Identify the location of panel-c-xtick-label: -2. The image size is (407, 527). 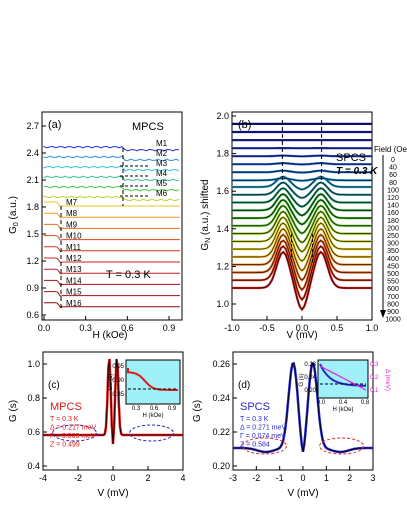
(78, 478).